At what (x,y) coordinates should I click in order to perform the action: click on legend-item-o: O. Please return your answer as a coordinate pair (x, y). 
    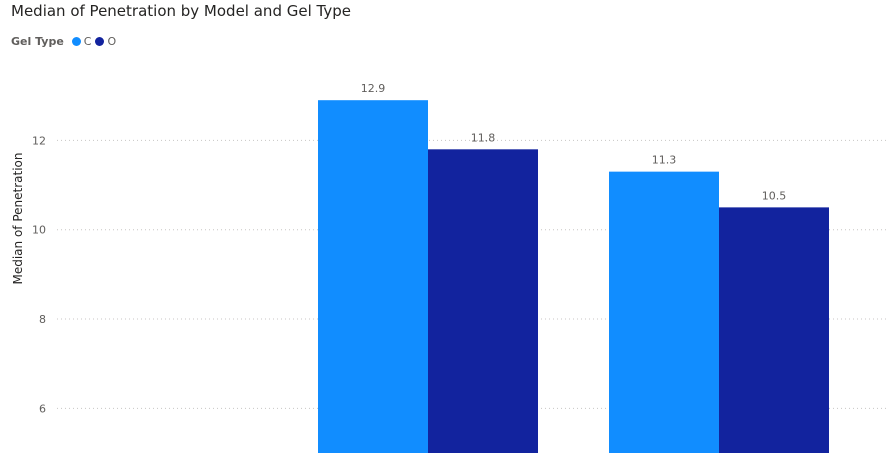
    Looking at the image, I should click on (105, 41).